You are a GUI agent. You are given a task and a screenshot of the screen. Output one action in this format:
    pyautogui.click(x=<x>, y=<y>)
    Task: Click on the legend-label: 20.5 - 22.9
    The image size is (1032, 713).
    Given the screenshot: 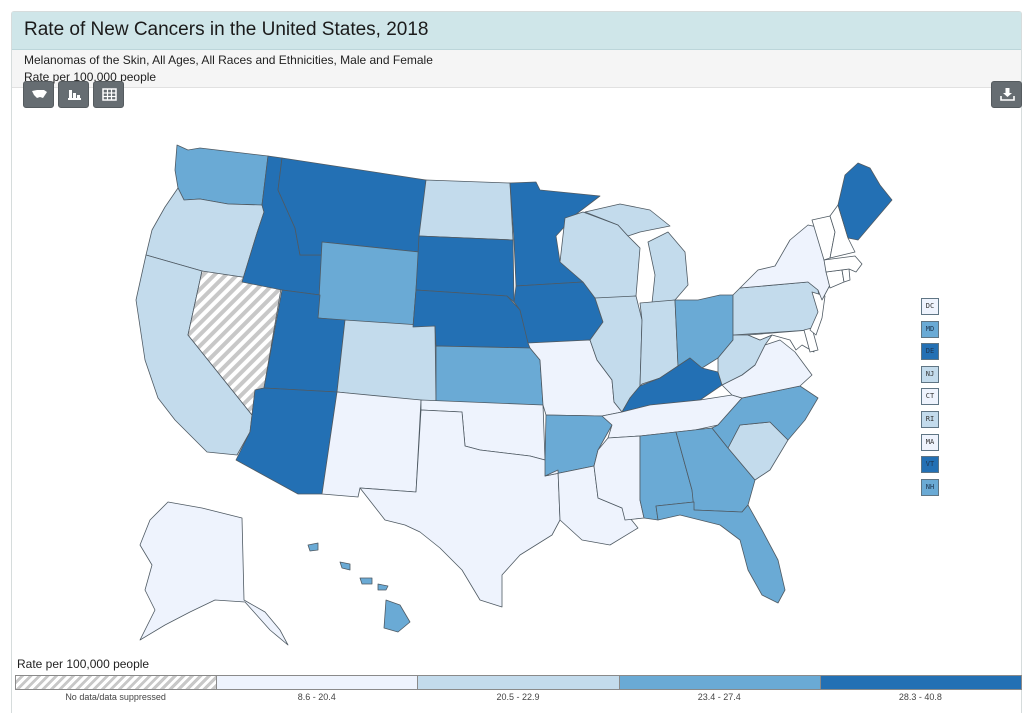 What is the action you would take?
    pyautogui.click(x=518, y=697)
    